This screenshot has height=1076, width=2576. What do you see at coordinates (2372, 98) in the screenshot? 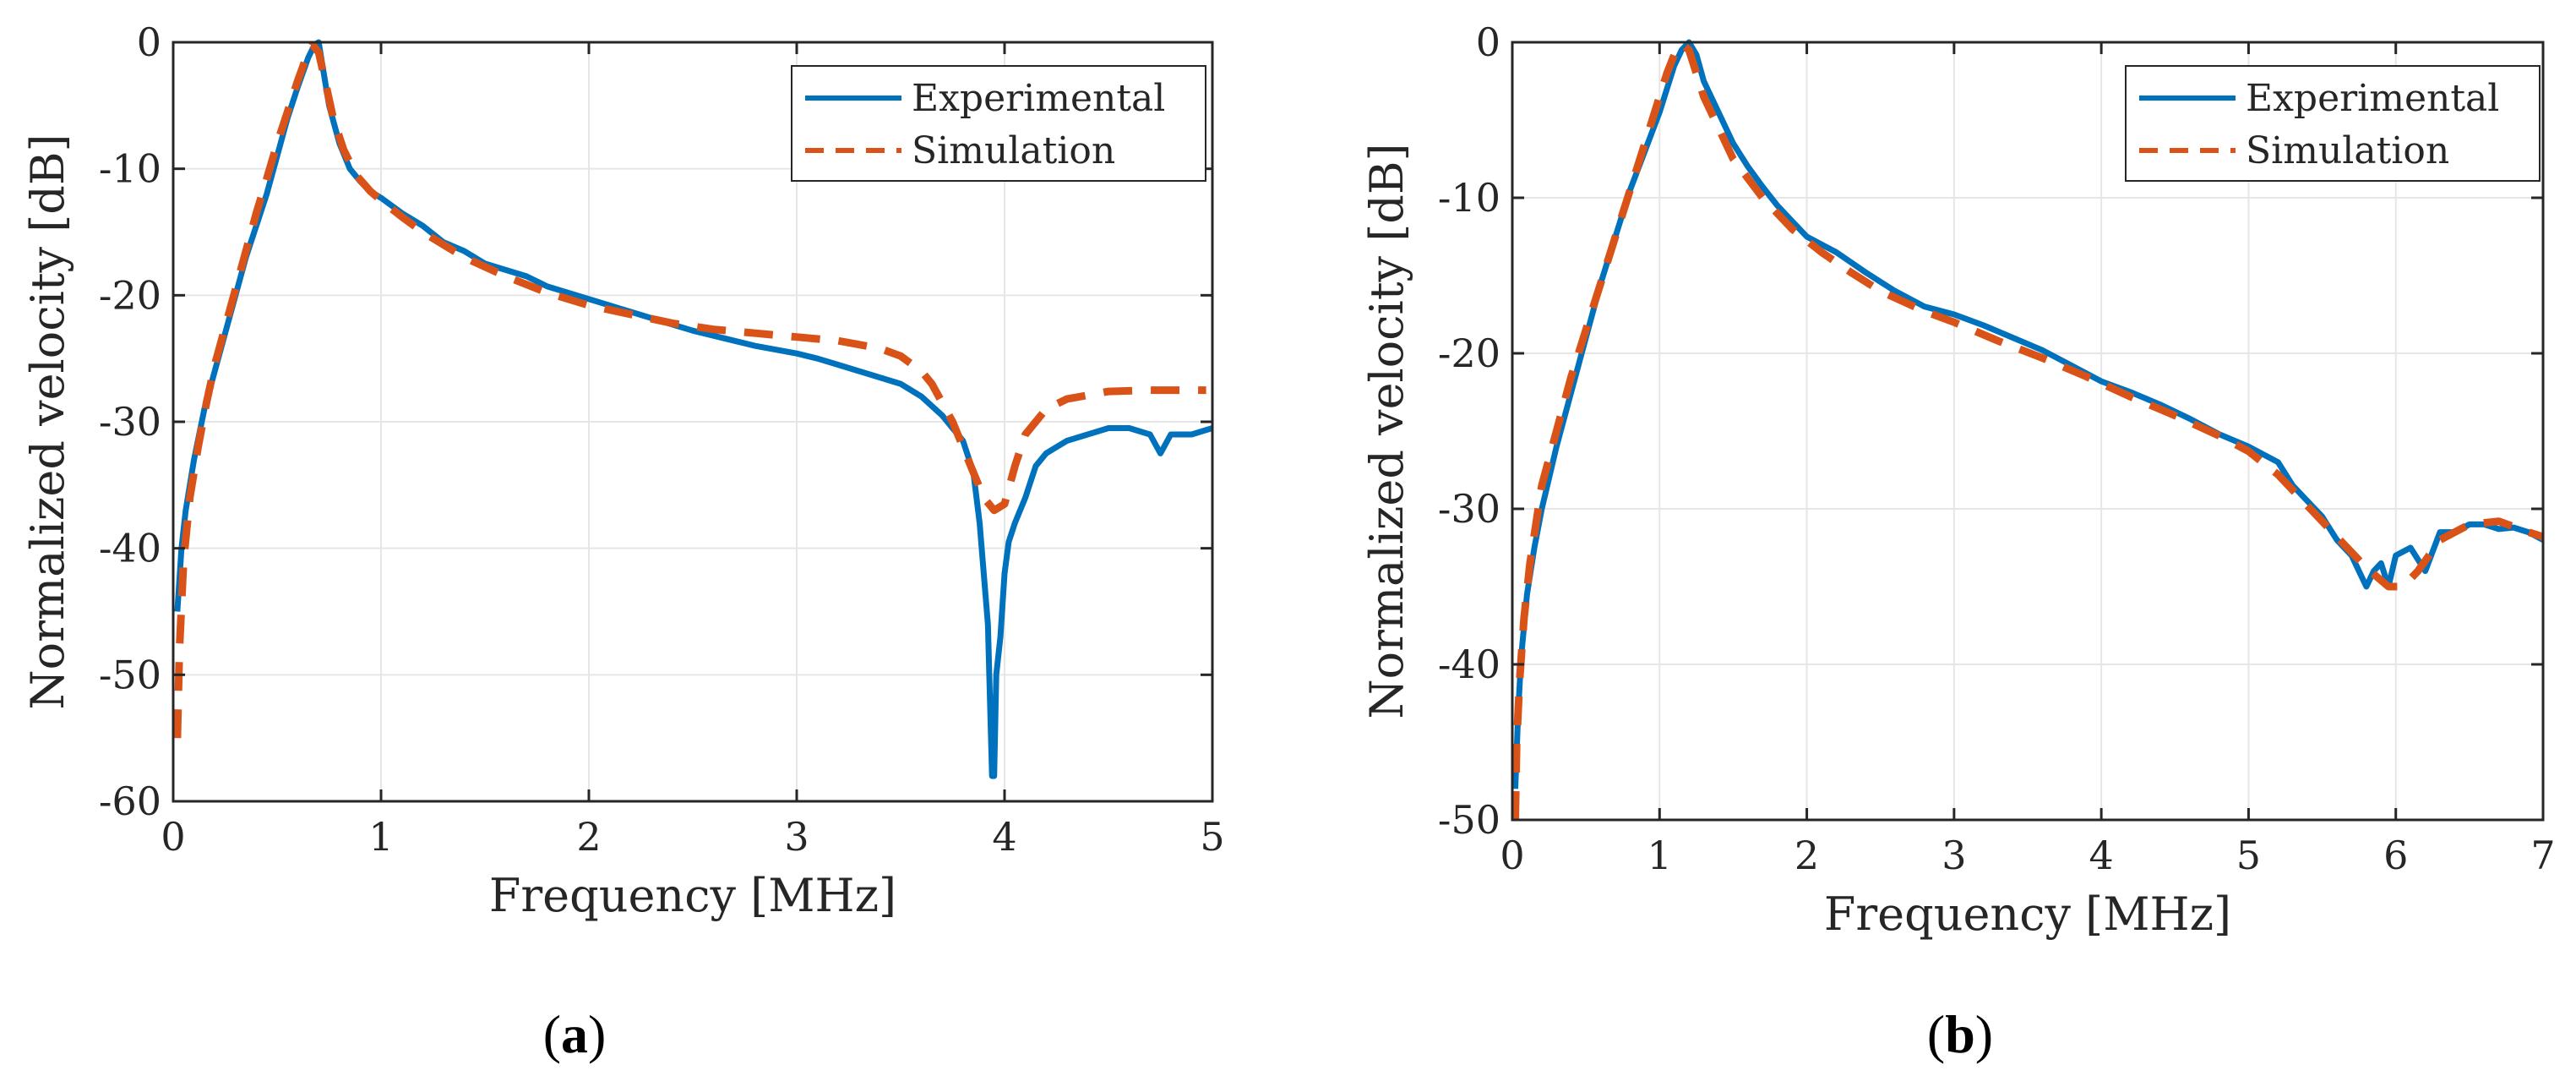
I see `legend-label-experimental-b: Experimental` at bounding box center [2372, 98].